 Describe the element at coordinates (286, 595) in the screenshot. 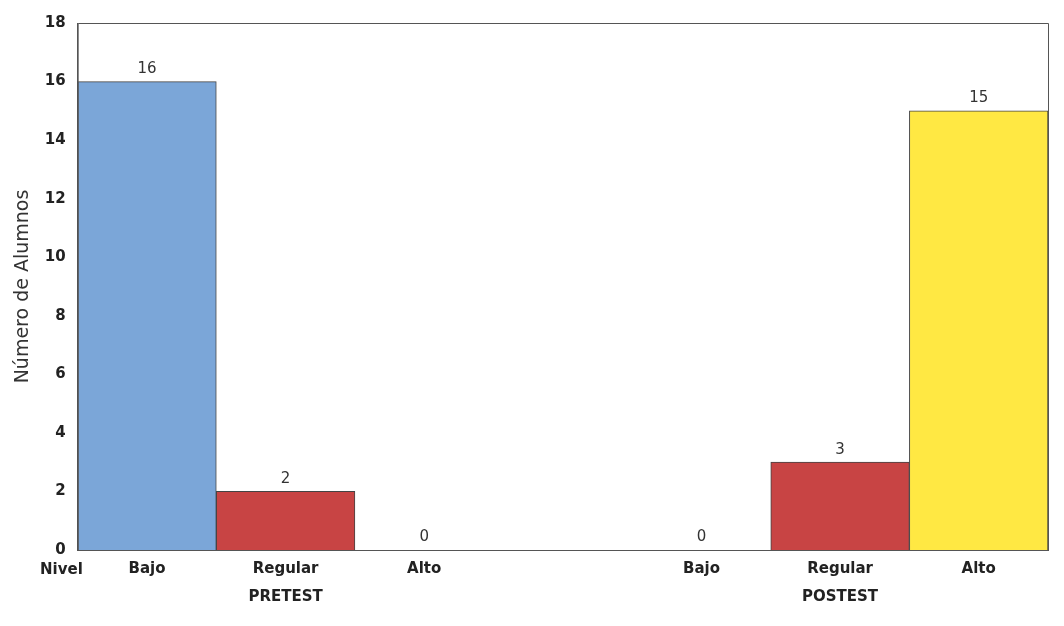

I see `text: PRETEST` at that location.